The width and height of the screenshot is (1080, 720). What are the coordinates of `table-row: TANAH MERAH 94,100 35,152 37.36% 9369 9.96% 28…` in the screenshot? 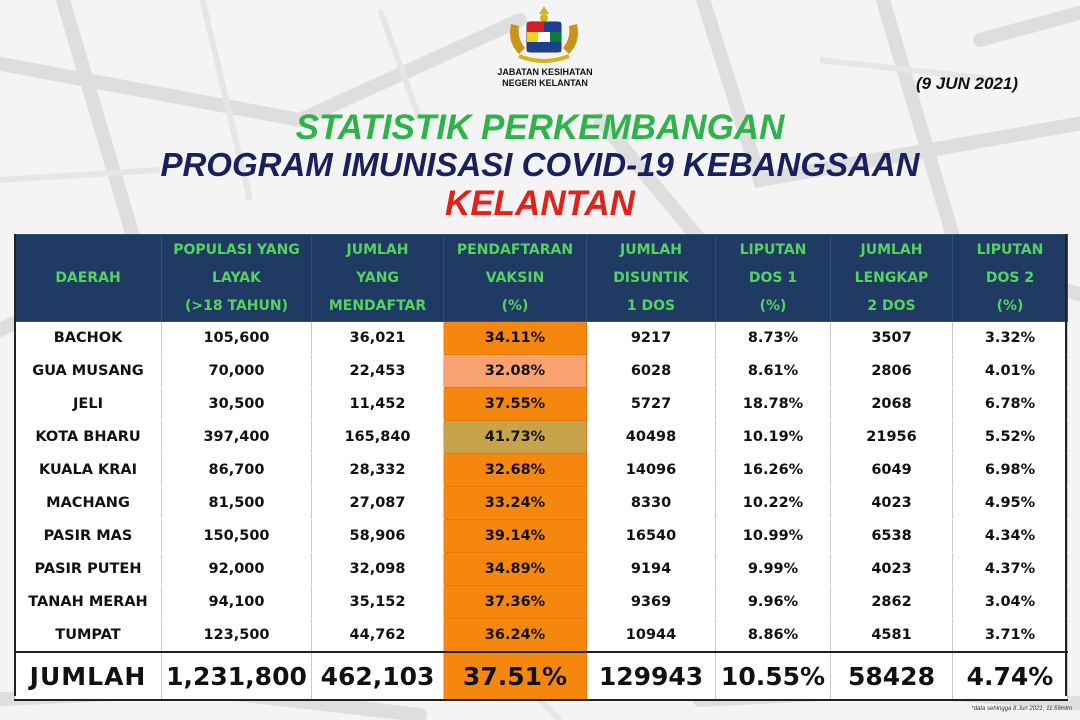 It's located at (541, 602).